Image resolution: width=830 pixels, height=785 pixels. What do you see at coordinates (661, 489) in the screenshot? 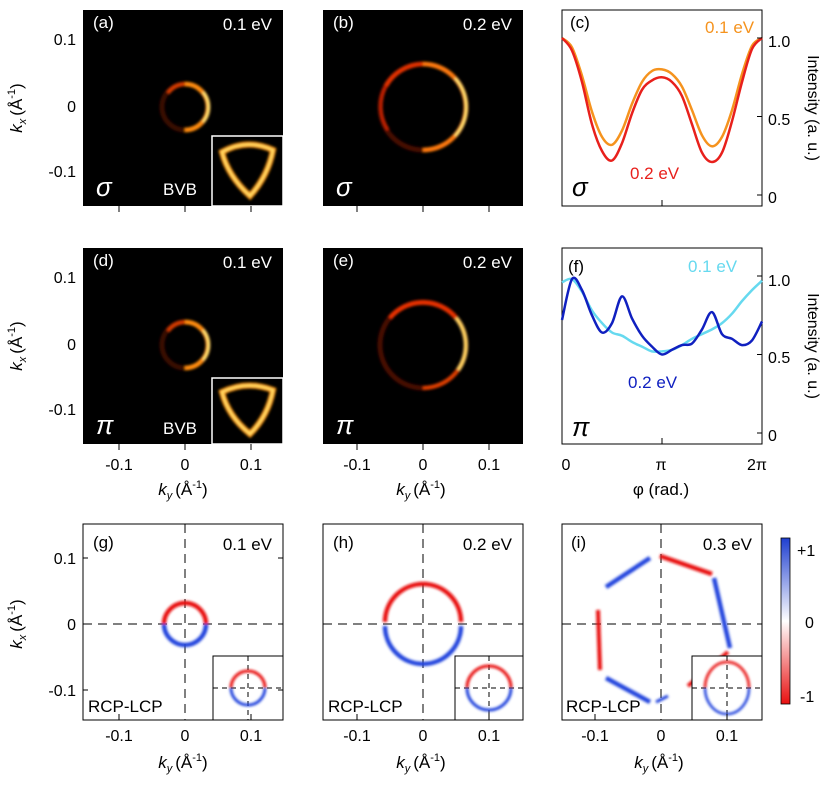
I see `f-xlabel: φ (rad.)` at bounding box center [661, 489].